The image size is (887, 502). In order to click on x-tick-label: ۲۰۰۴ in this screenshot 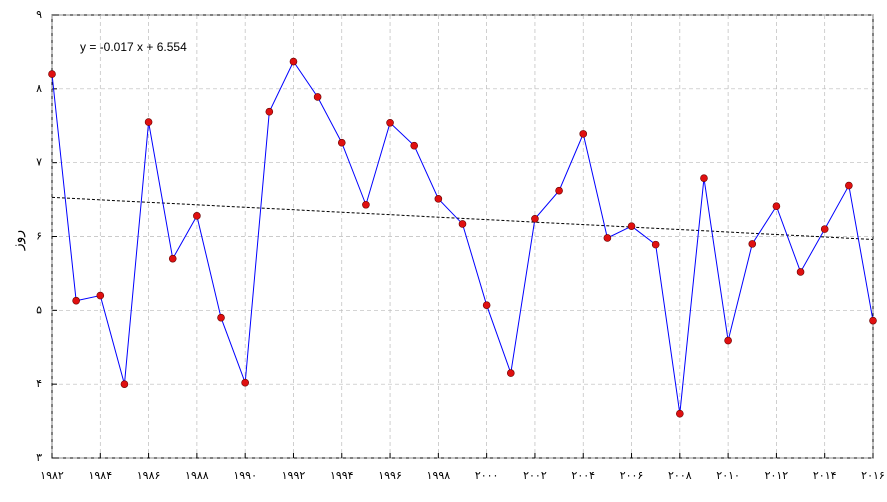, I will do `click(583, 475)`.